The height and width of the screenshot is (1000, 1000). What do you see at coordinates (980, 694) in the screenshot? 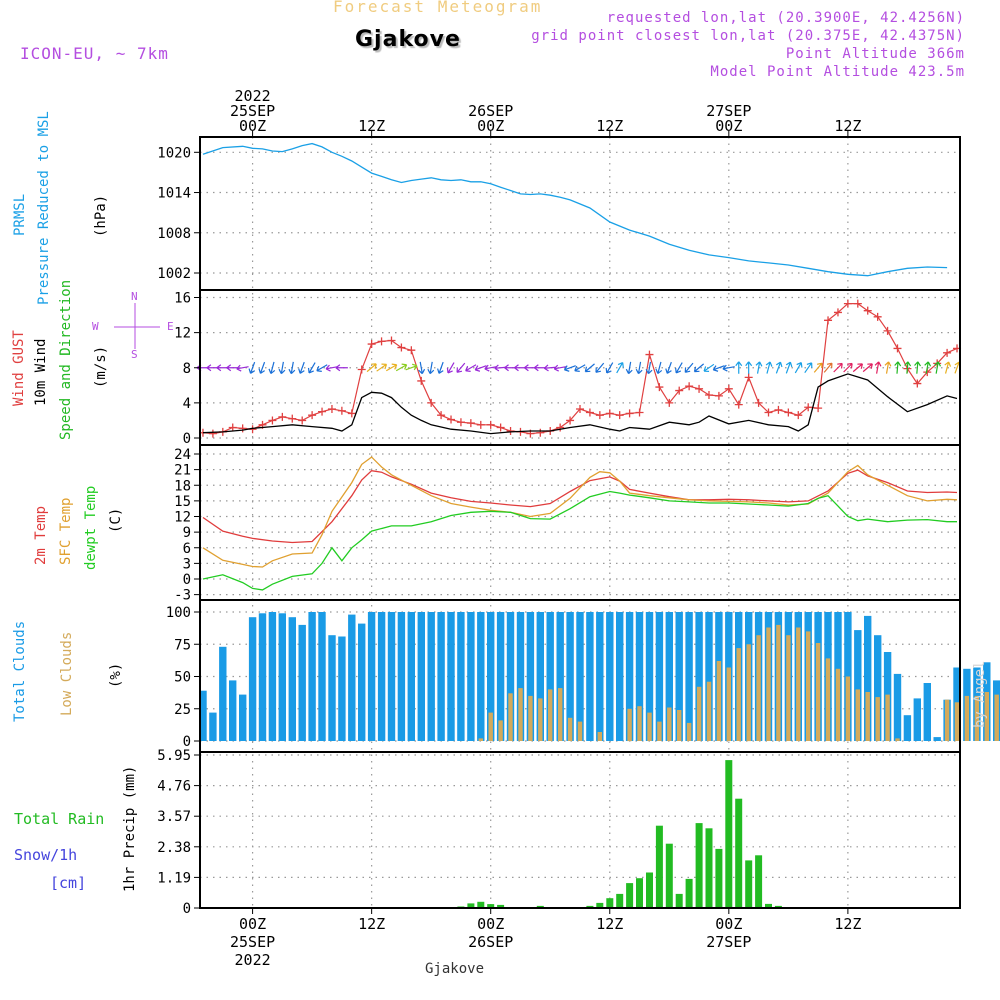
I see `credit-watermark: by Angel` at bounding box center [980, 694].